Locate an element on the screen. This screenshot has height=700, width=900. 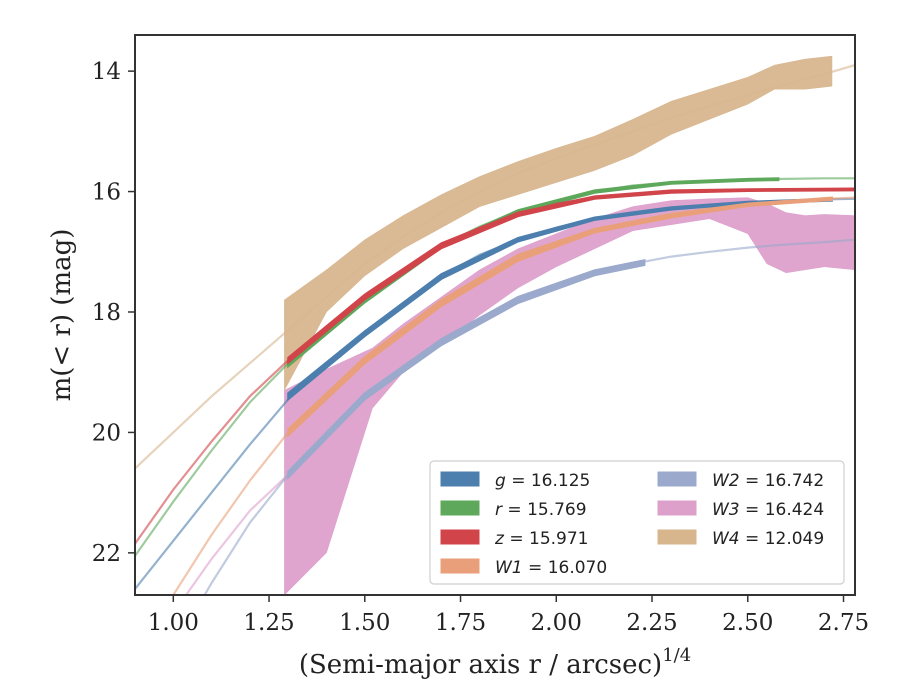
legend-label: W4 = 12.049 is located at coordinates (768, 539).